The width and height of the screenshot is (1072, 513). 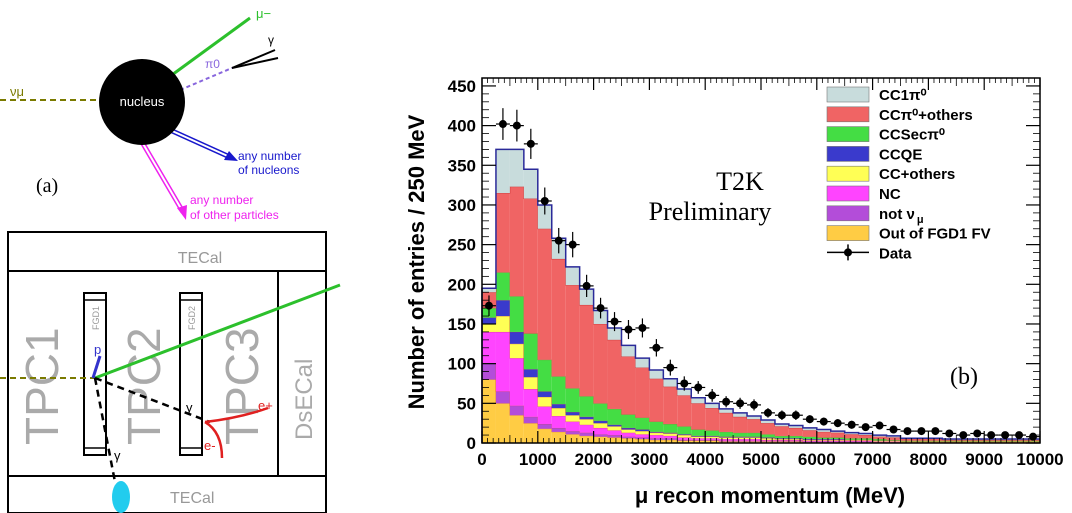 I want to click on x-tick-label: 0, so click(x=481, y=459).